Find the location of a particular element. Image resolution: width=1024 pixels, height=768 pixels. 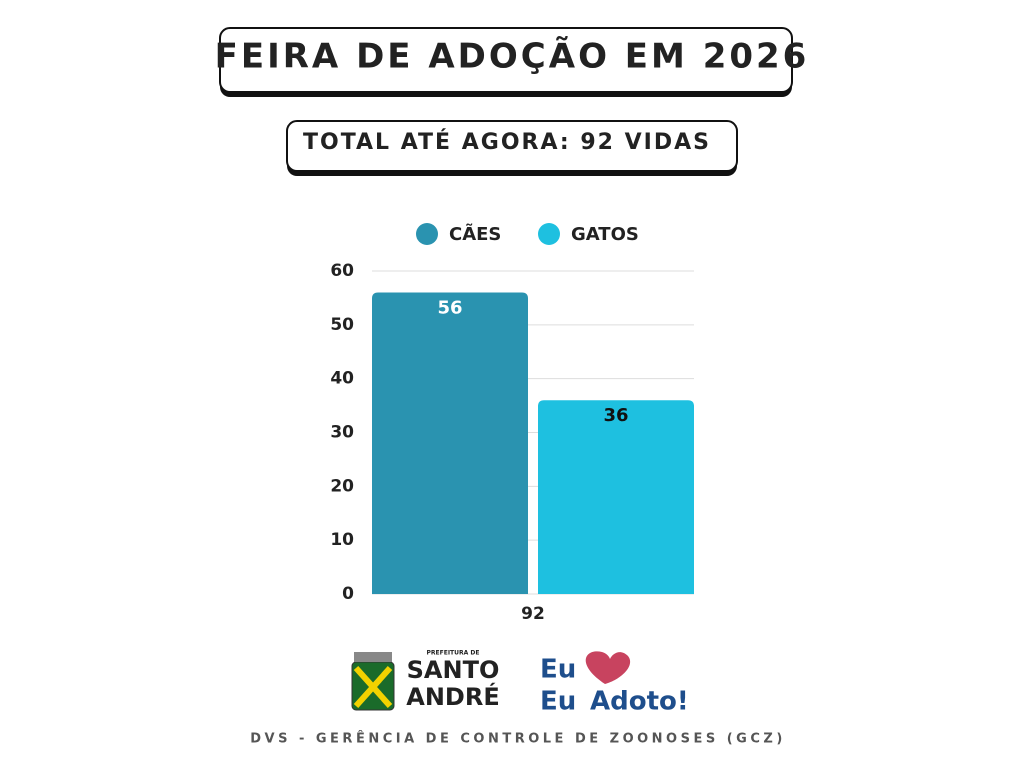

campaign-text: Adoto! is located at coordinates (639, 702).